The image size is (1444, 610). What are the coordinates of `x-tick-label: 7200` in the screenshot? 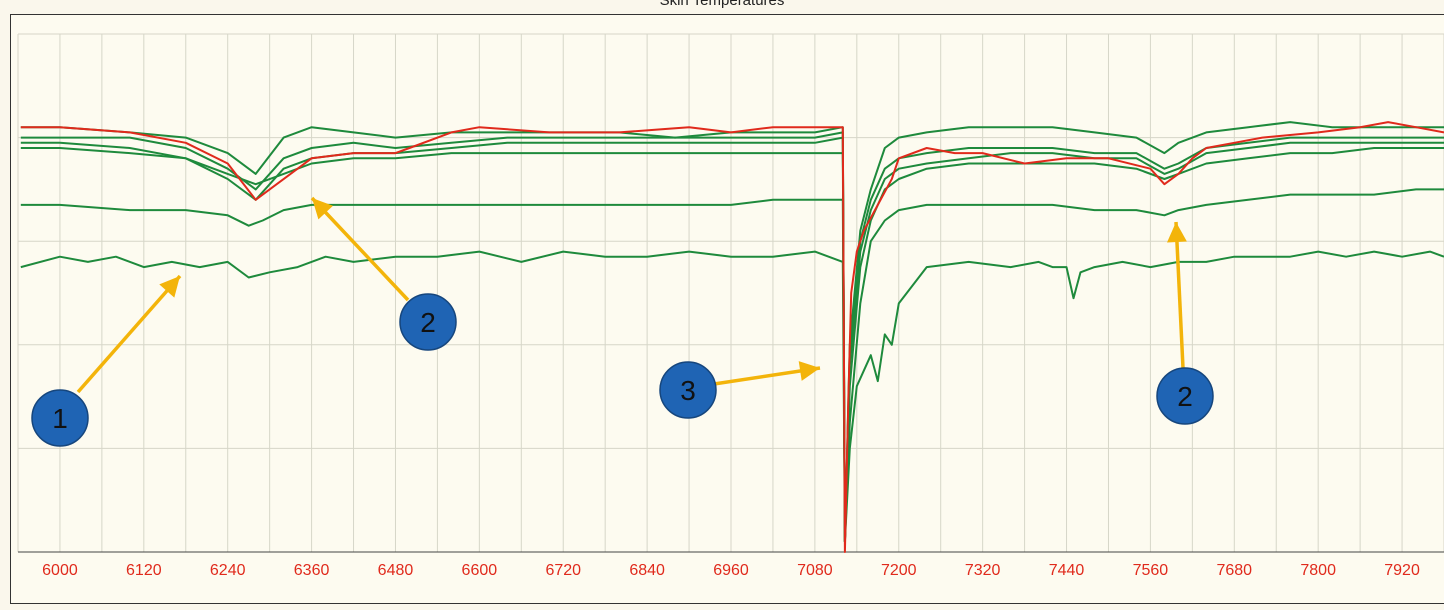 It's located at (899, 570).